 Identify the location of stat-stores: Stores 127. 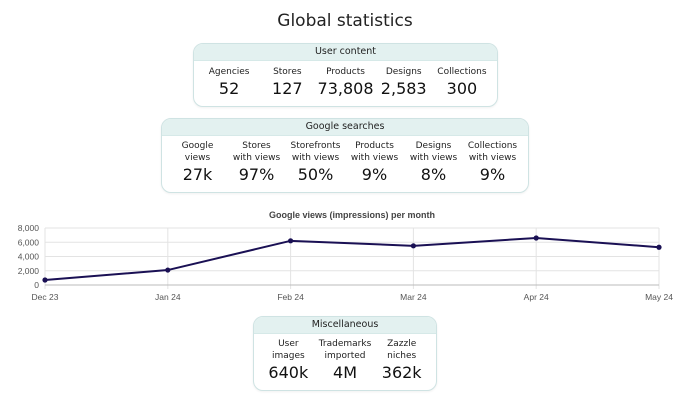
(287, 80).